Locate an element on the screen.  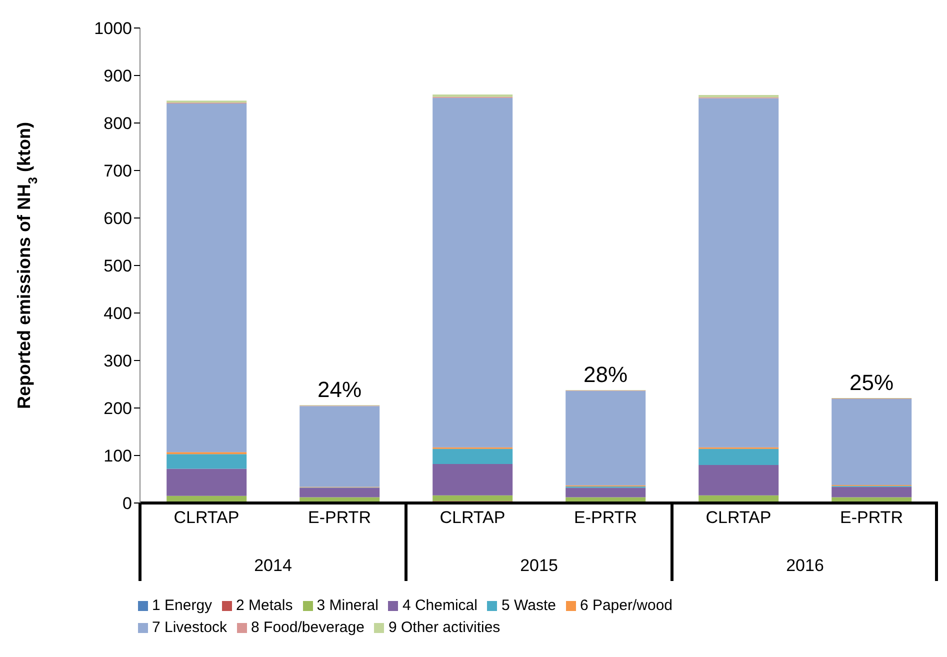
legend-label: 3 Mineral is located at coordinates (347, 605).